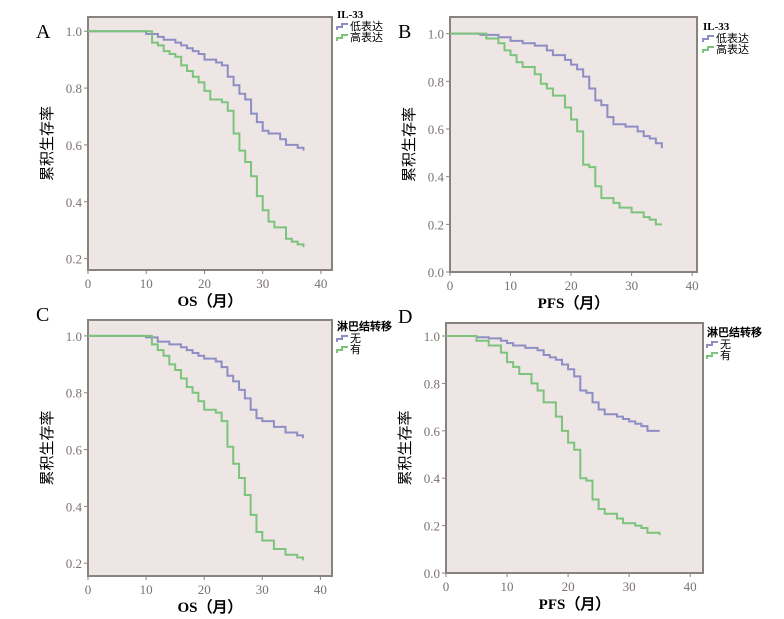 This screenshot has height=619, width=784. I want to click on panel-label: C, so click(42, 315).